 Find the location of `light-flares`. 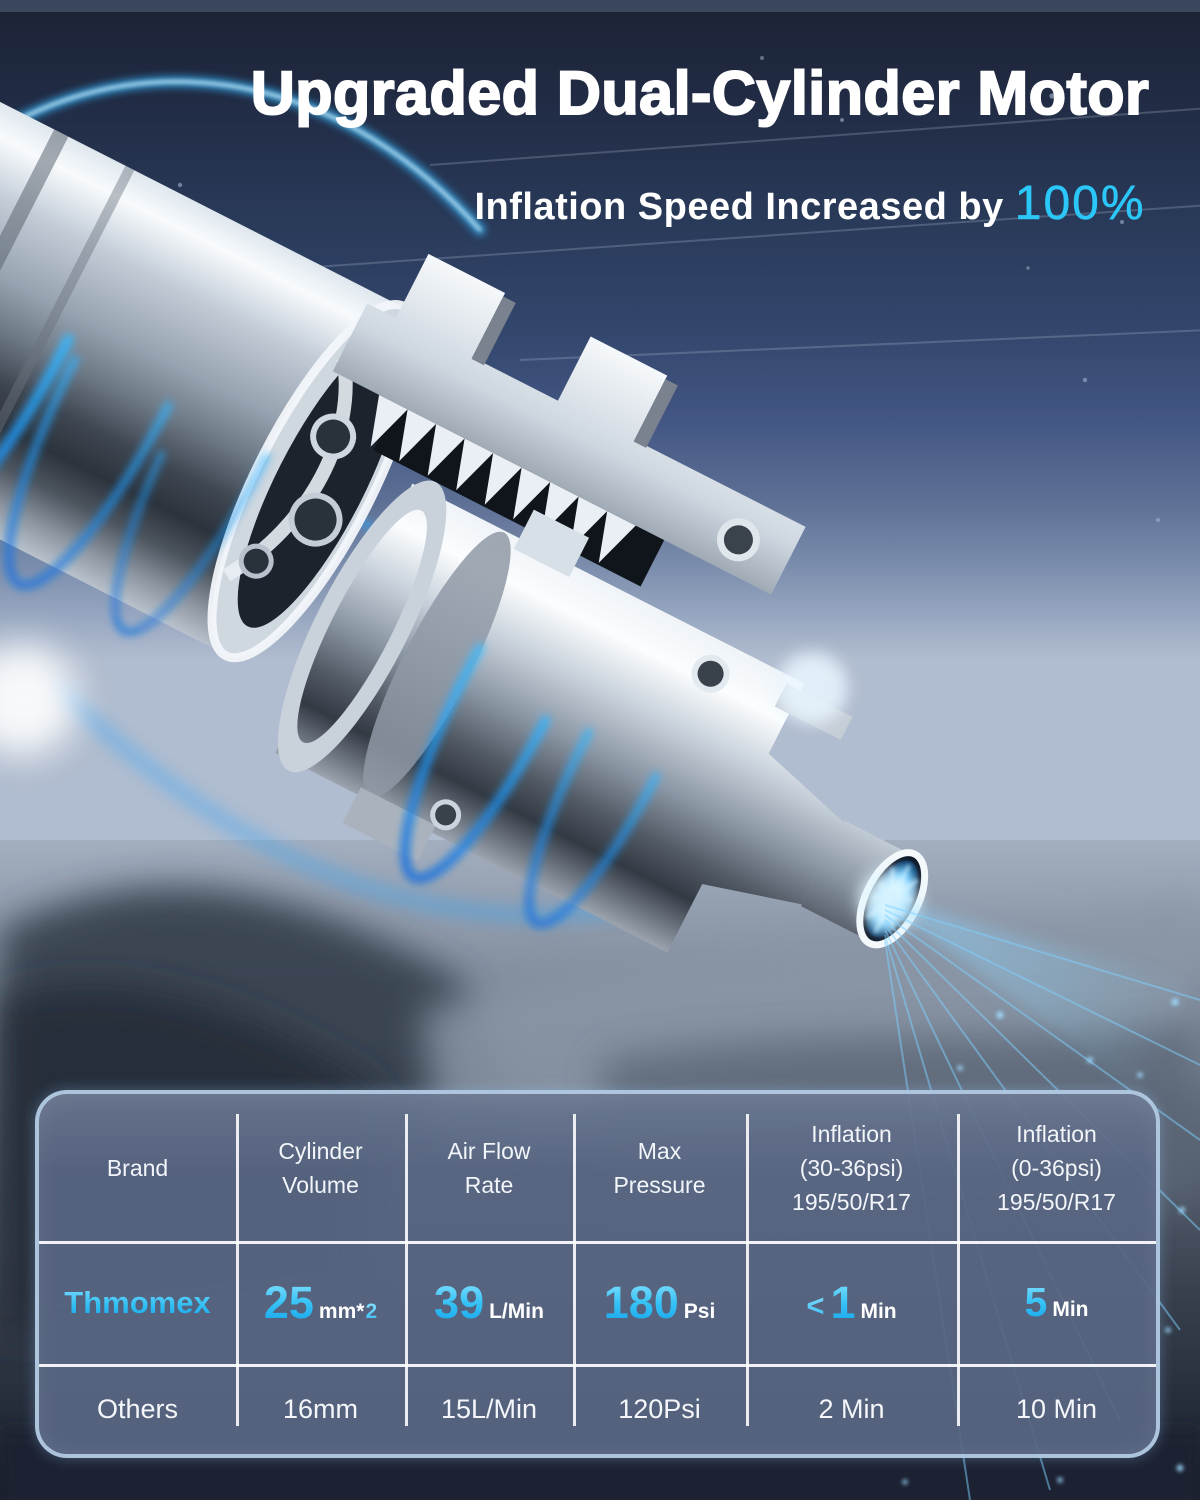

light-flares is located at coordinates (459, 787).